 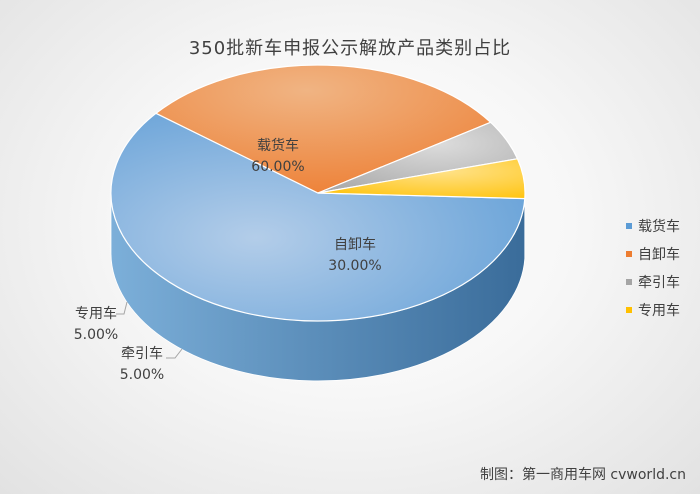 What do you see at coordinates (323, 129) in the screenshot?
I see `slice-dump-truck` at bounding box center [323, 129].